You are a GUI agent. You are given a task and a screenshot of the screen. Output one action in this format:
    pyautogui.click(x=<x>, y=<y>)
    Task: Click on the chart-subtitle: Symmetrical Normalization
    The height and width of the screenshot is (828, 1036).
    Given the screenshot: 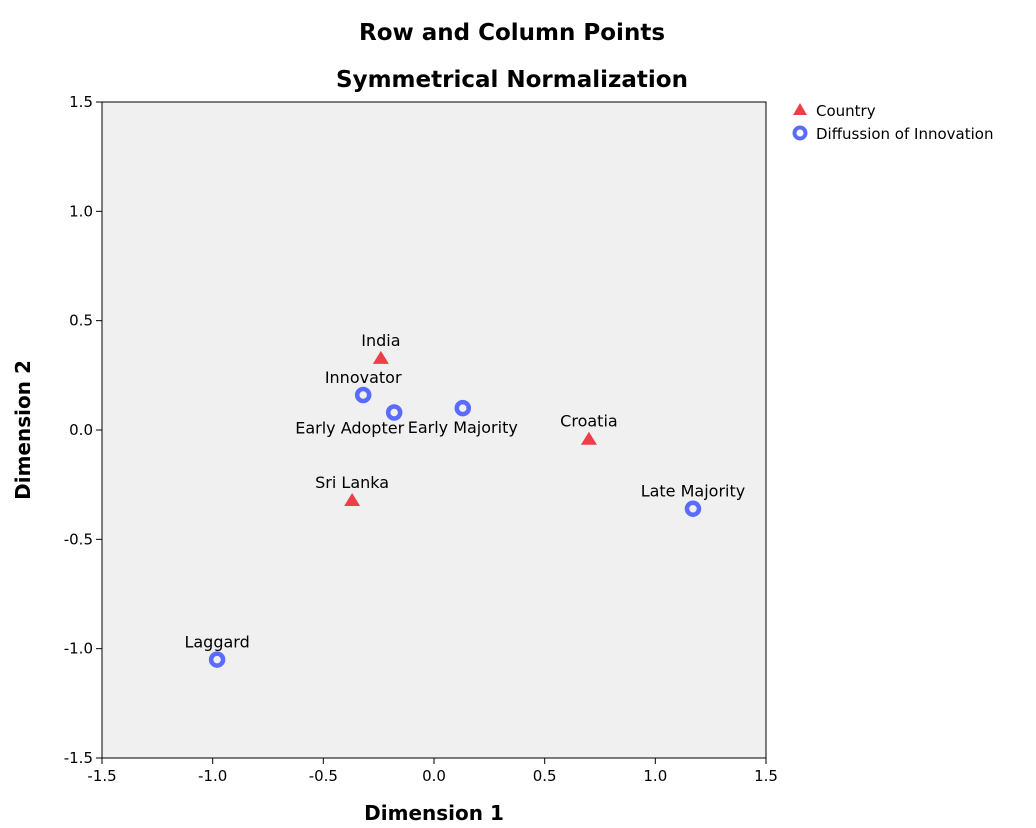 What is the action you would take?
    pyautogui.click(x=512, y=80)
    